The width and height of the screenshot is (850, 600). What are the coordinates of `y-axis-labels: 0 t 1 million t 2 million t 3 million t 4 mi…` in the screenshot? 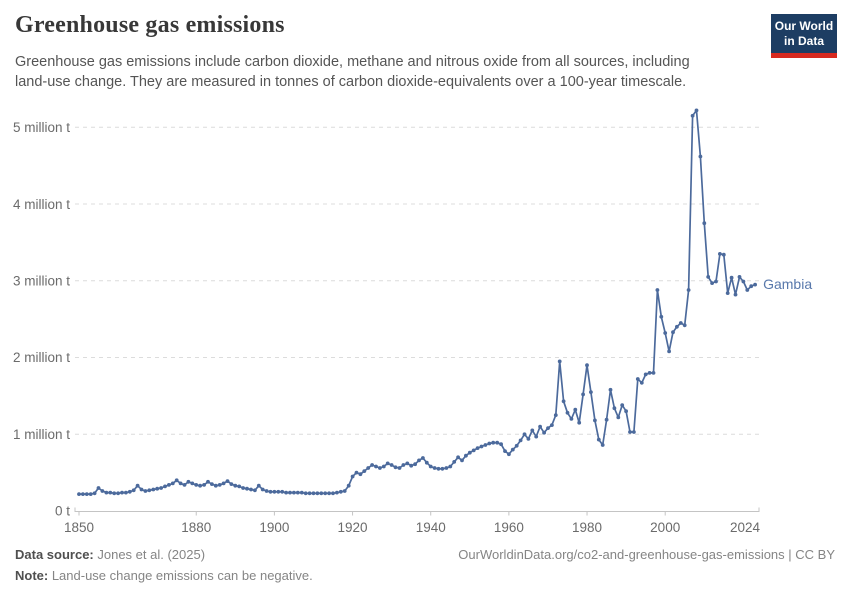 It's located at (41, 319).